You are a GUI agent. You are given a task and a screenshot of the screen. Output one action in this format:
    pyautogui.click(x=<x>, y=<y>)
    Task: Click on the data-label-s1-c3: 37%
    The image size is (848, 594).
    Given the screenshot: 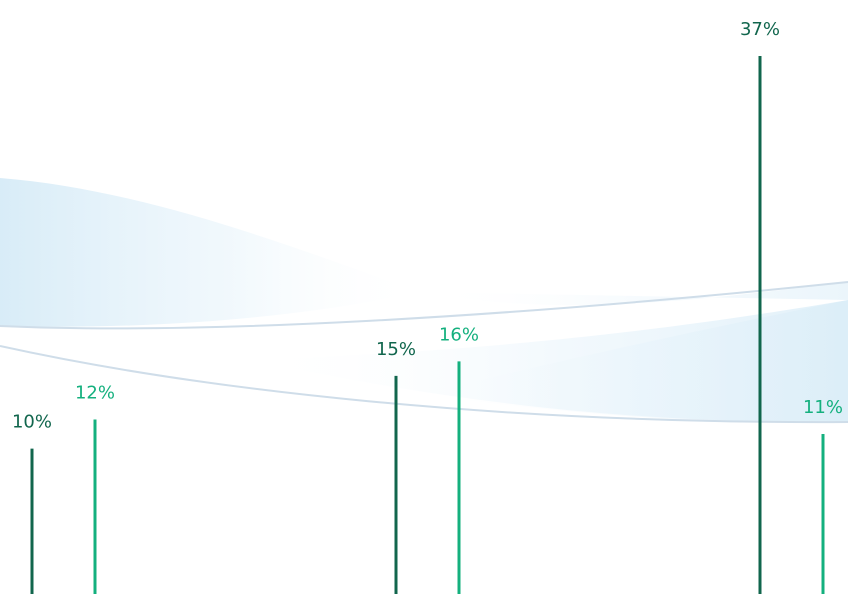 What is the action you would take?
    pyautogui.click(x=760, y=29)
    